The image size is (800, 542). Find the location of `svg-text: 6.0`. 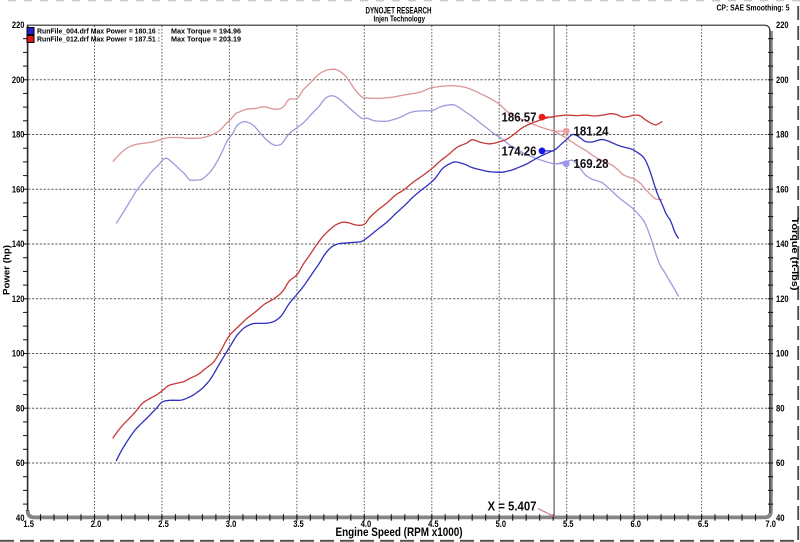

svg-text: 6.0 is located at coordinates (636, 524).